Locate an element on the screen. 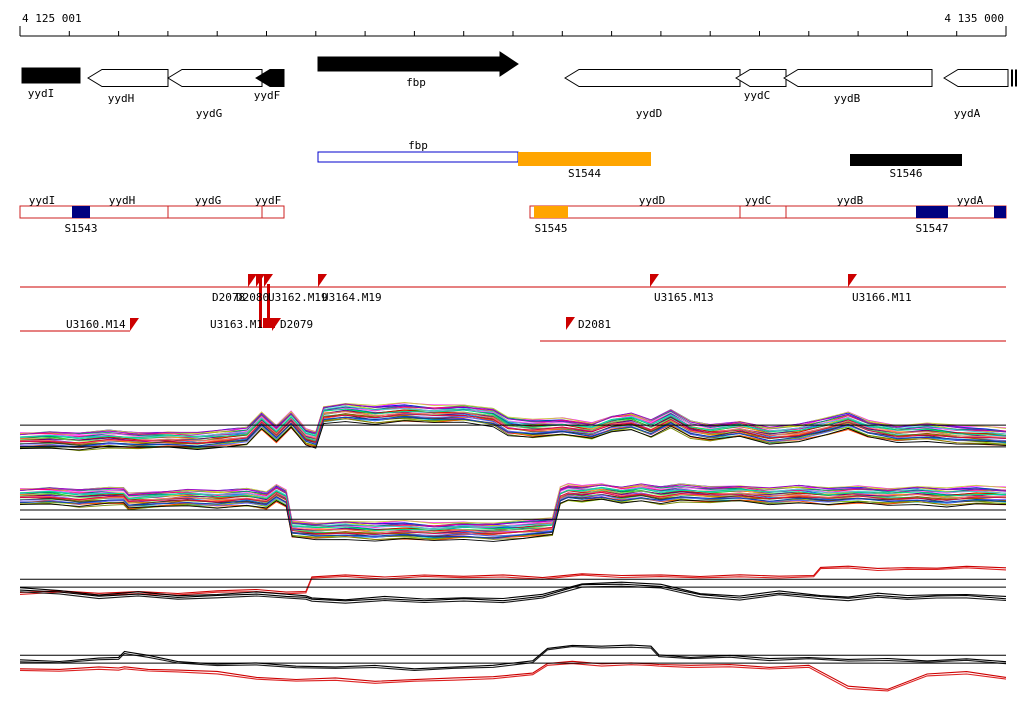 This screenshot has width=1024, height=714. gene-label: yydH is located at coordinates (121, 98).